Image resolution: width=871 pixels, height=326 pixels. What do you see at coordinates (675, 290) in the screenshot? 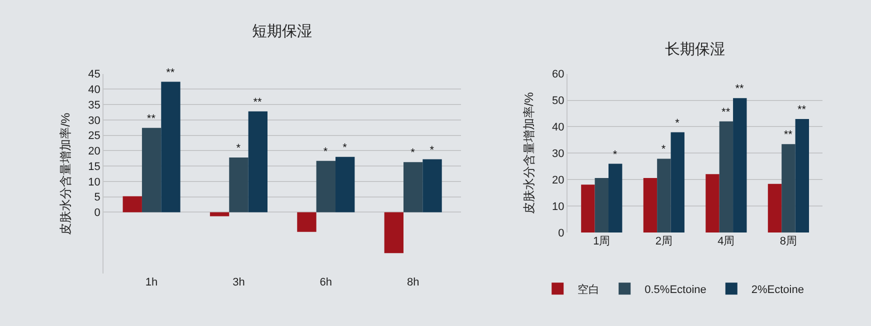
I see `legend-label: 0.5%Ectoine` at bounding box center [675, 290].